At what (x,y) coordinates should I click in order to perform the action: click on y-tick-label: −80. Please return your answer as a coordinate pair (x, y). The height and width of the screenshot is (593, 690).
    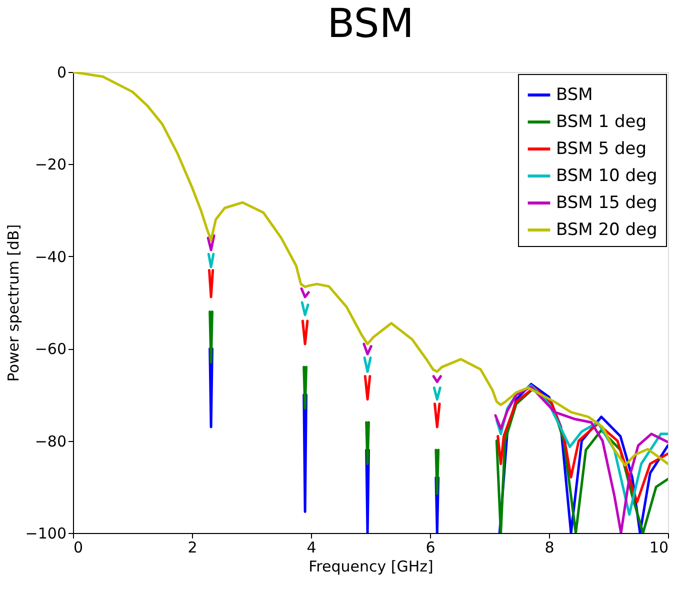
    Looking at the image, I should click on (50, 441).